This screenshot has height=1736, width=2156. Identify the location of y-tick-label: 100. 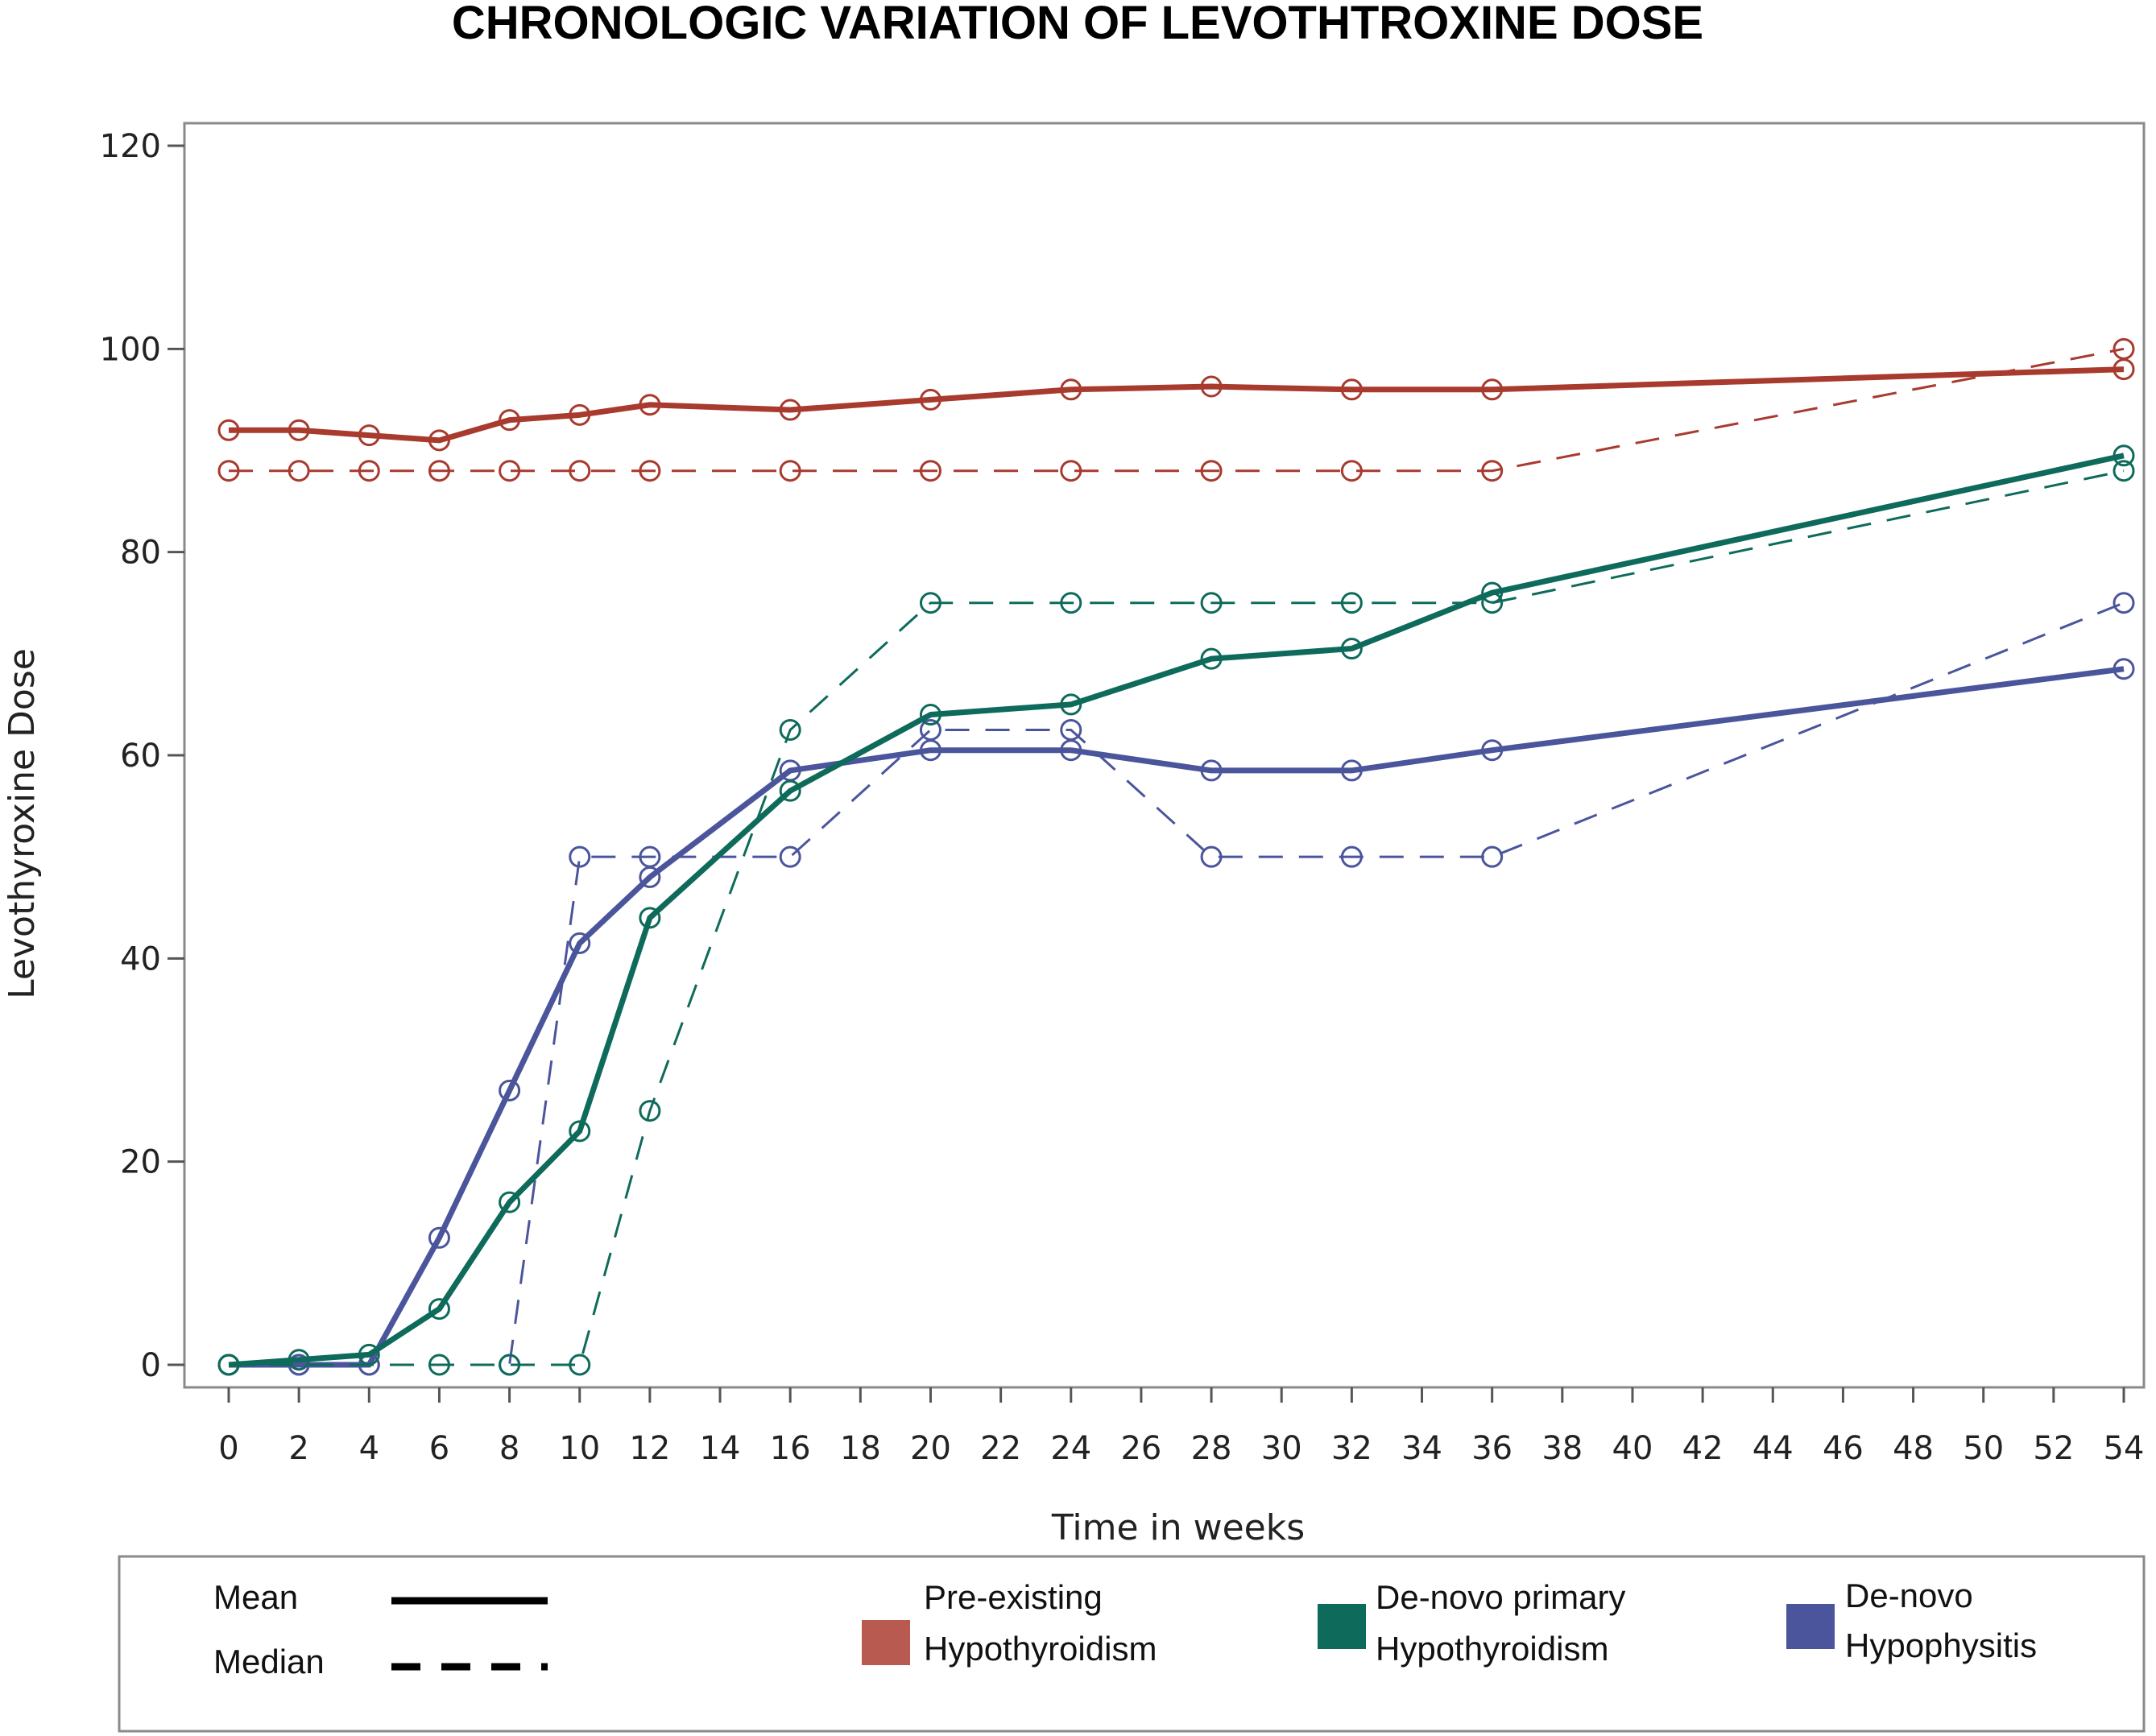
(130, 349).